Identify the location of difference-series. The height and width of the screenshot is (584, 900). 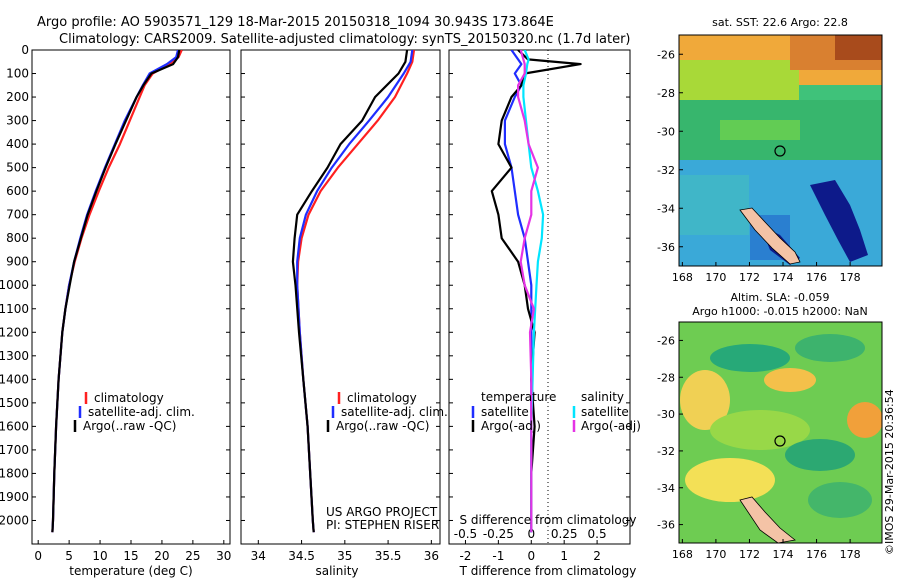
(536, 291).